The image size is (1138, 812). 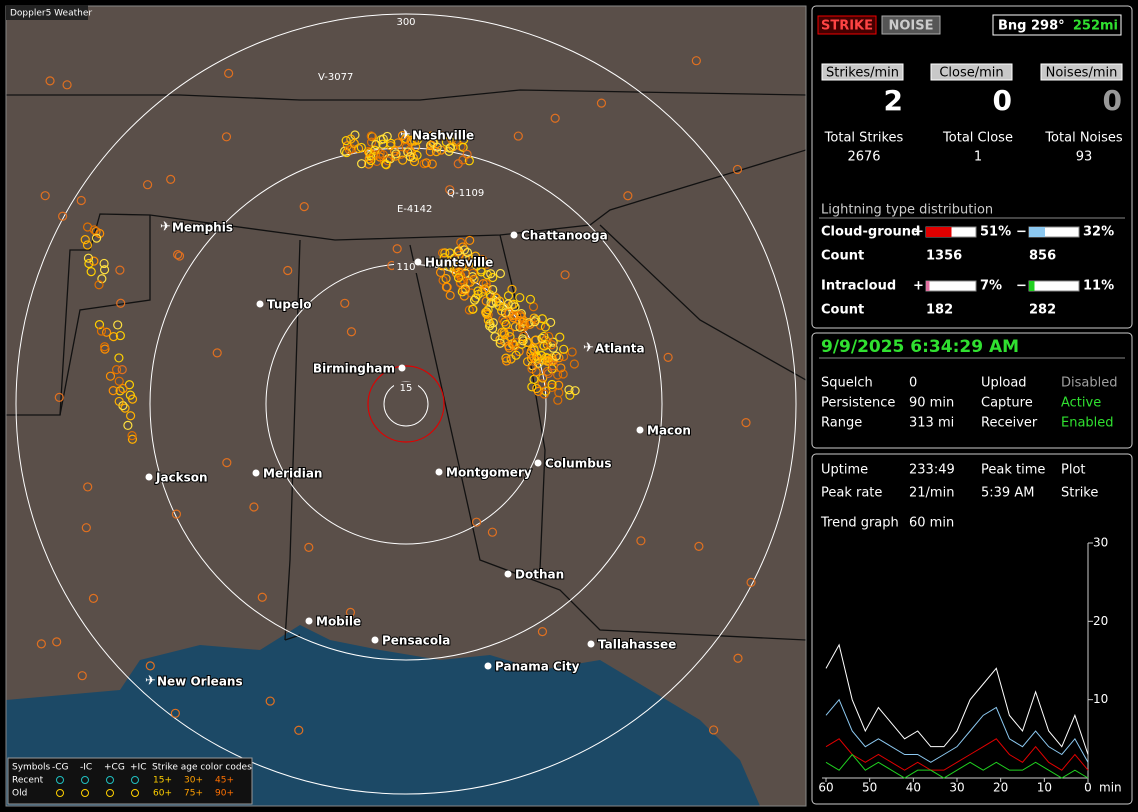 I want to click on percent: 51%, so click(x=995, y=232).